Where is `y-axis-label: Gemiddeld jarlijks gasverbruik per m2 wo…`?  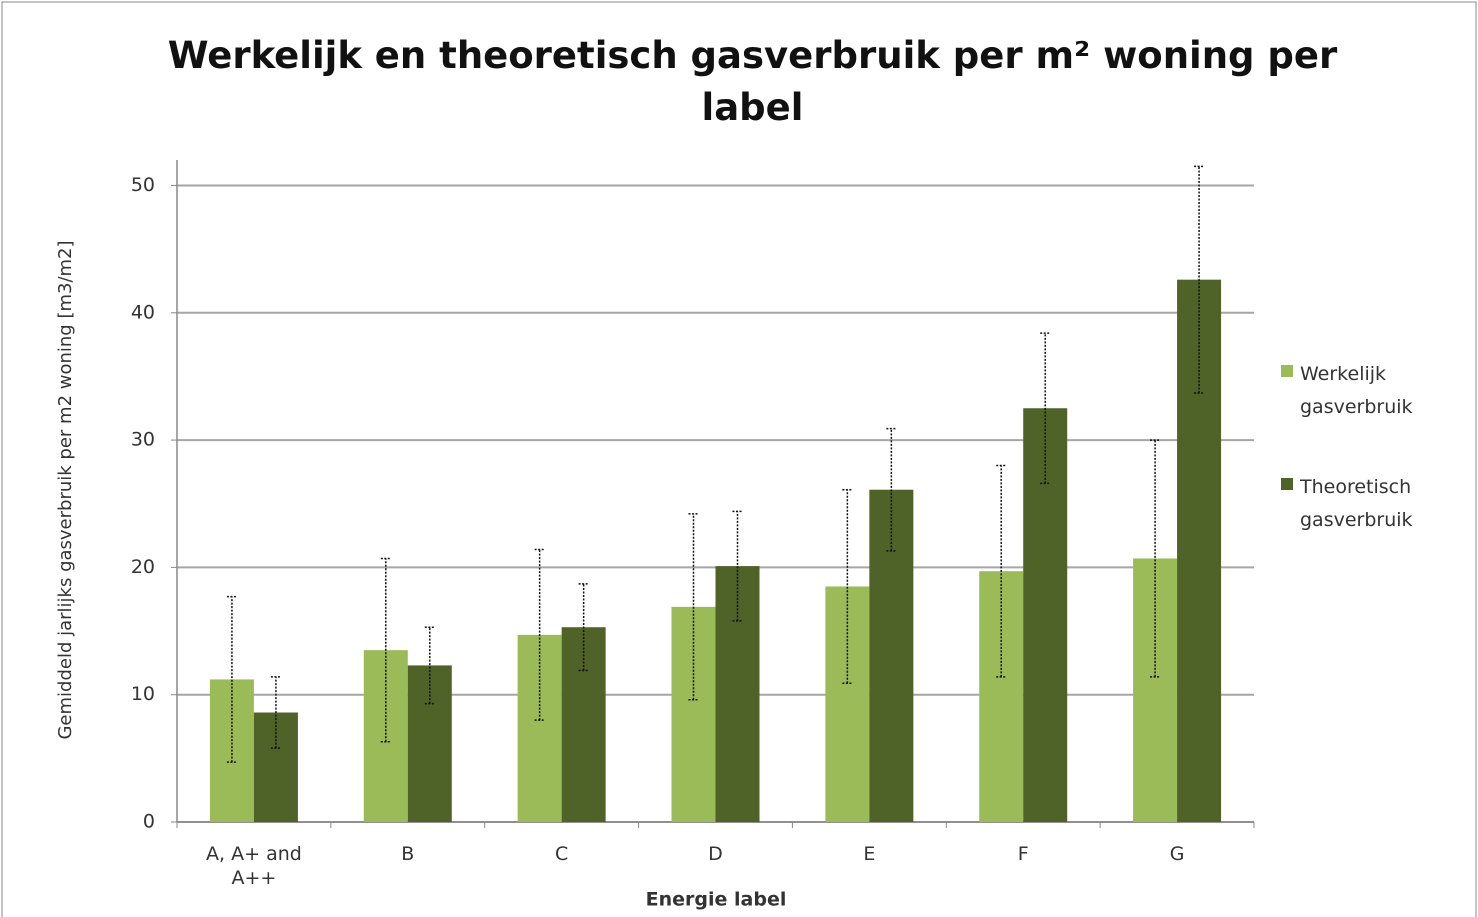 y-axis-label: Gemiddeld jarlijks gasverbruik per m2 wo… is located at coordinates (65, 489).